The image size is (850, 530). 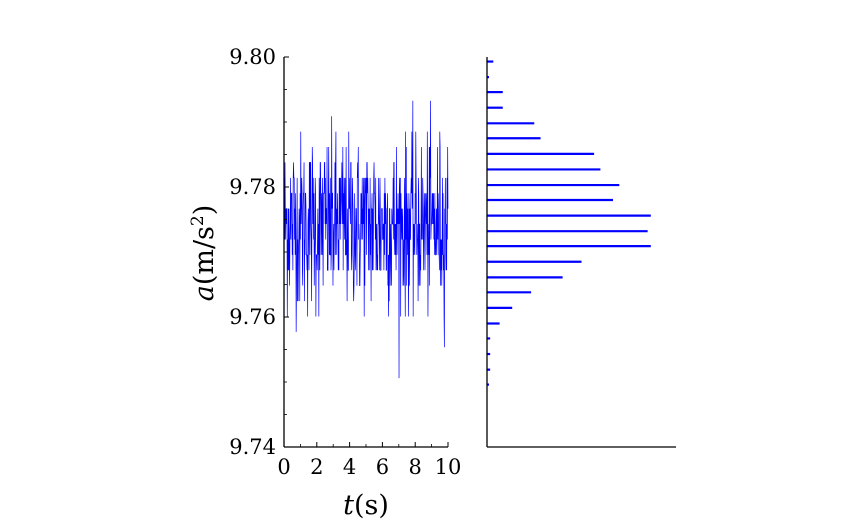 I want to click on y-ticks: 9.74 9.76 9.78 9.80, so click(x=259, y=252).